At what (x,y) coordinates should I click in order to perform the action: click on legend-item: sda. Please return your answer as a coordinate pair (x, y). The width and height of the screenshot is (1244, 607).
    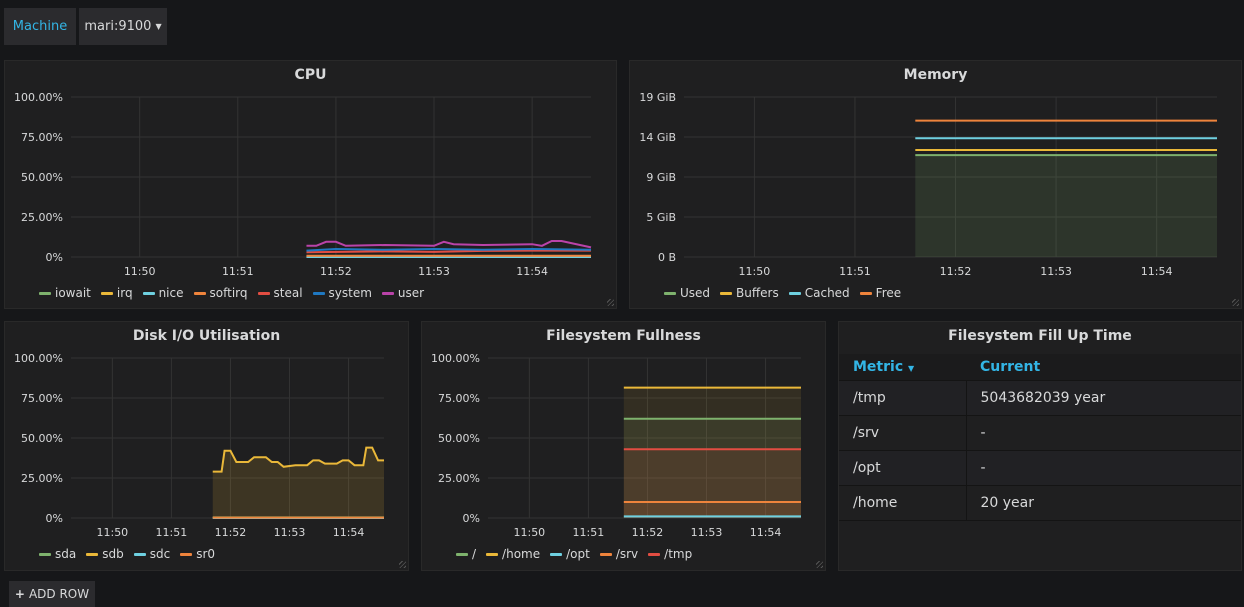
    Looking at the image, I should click on (57, 554).